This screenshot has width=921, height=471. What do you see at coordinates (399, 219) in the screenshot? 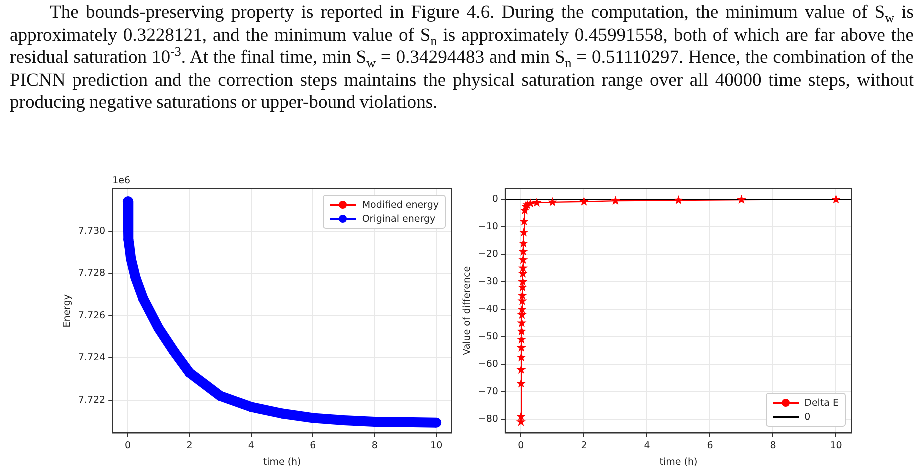
I see `legend-label: Original energy` at bounding box center [399, 219].